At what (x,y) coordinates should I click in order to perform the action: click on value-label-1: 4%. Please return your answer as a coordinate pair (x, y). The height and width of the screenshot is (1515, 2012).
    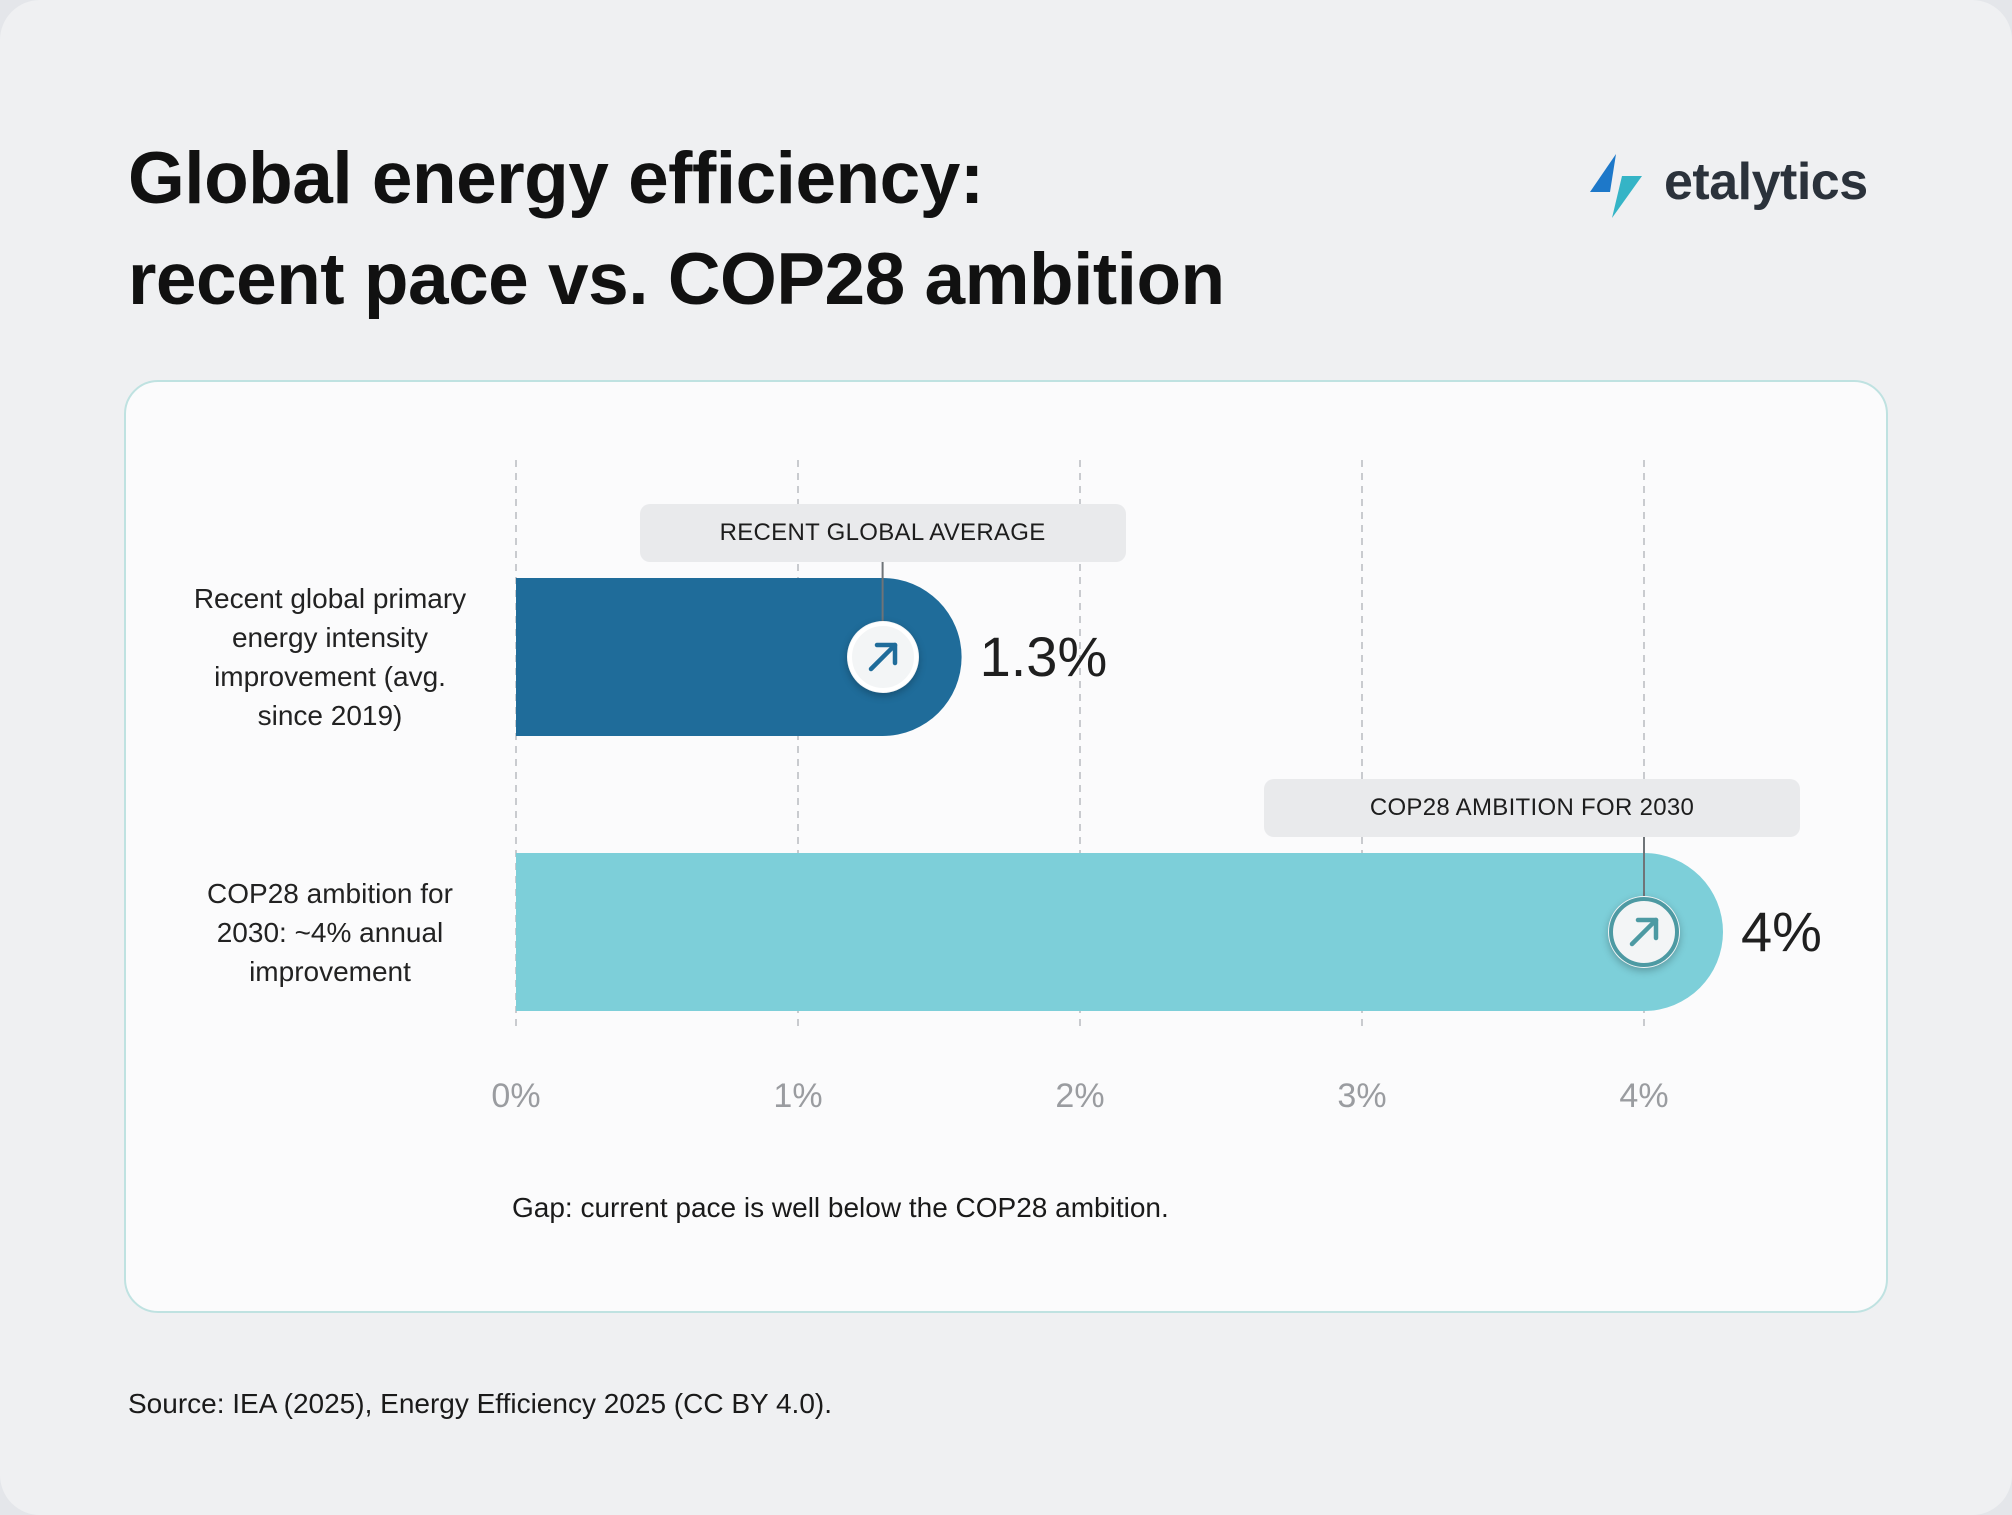
    Looking at the image, I should click on (1781, 931).